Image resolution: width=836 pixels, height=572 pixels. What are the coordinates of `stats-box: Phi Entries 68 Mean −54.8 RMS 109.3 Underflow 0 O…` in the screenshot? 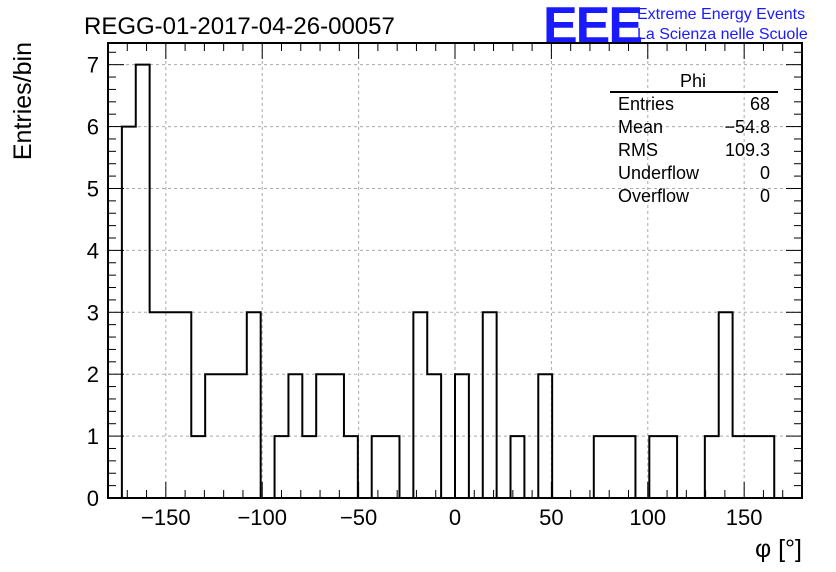 It's located at (694, 138).